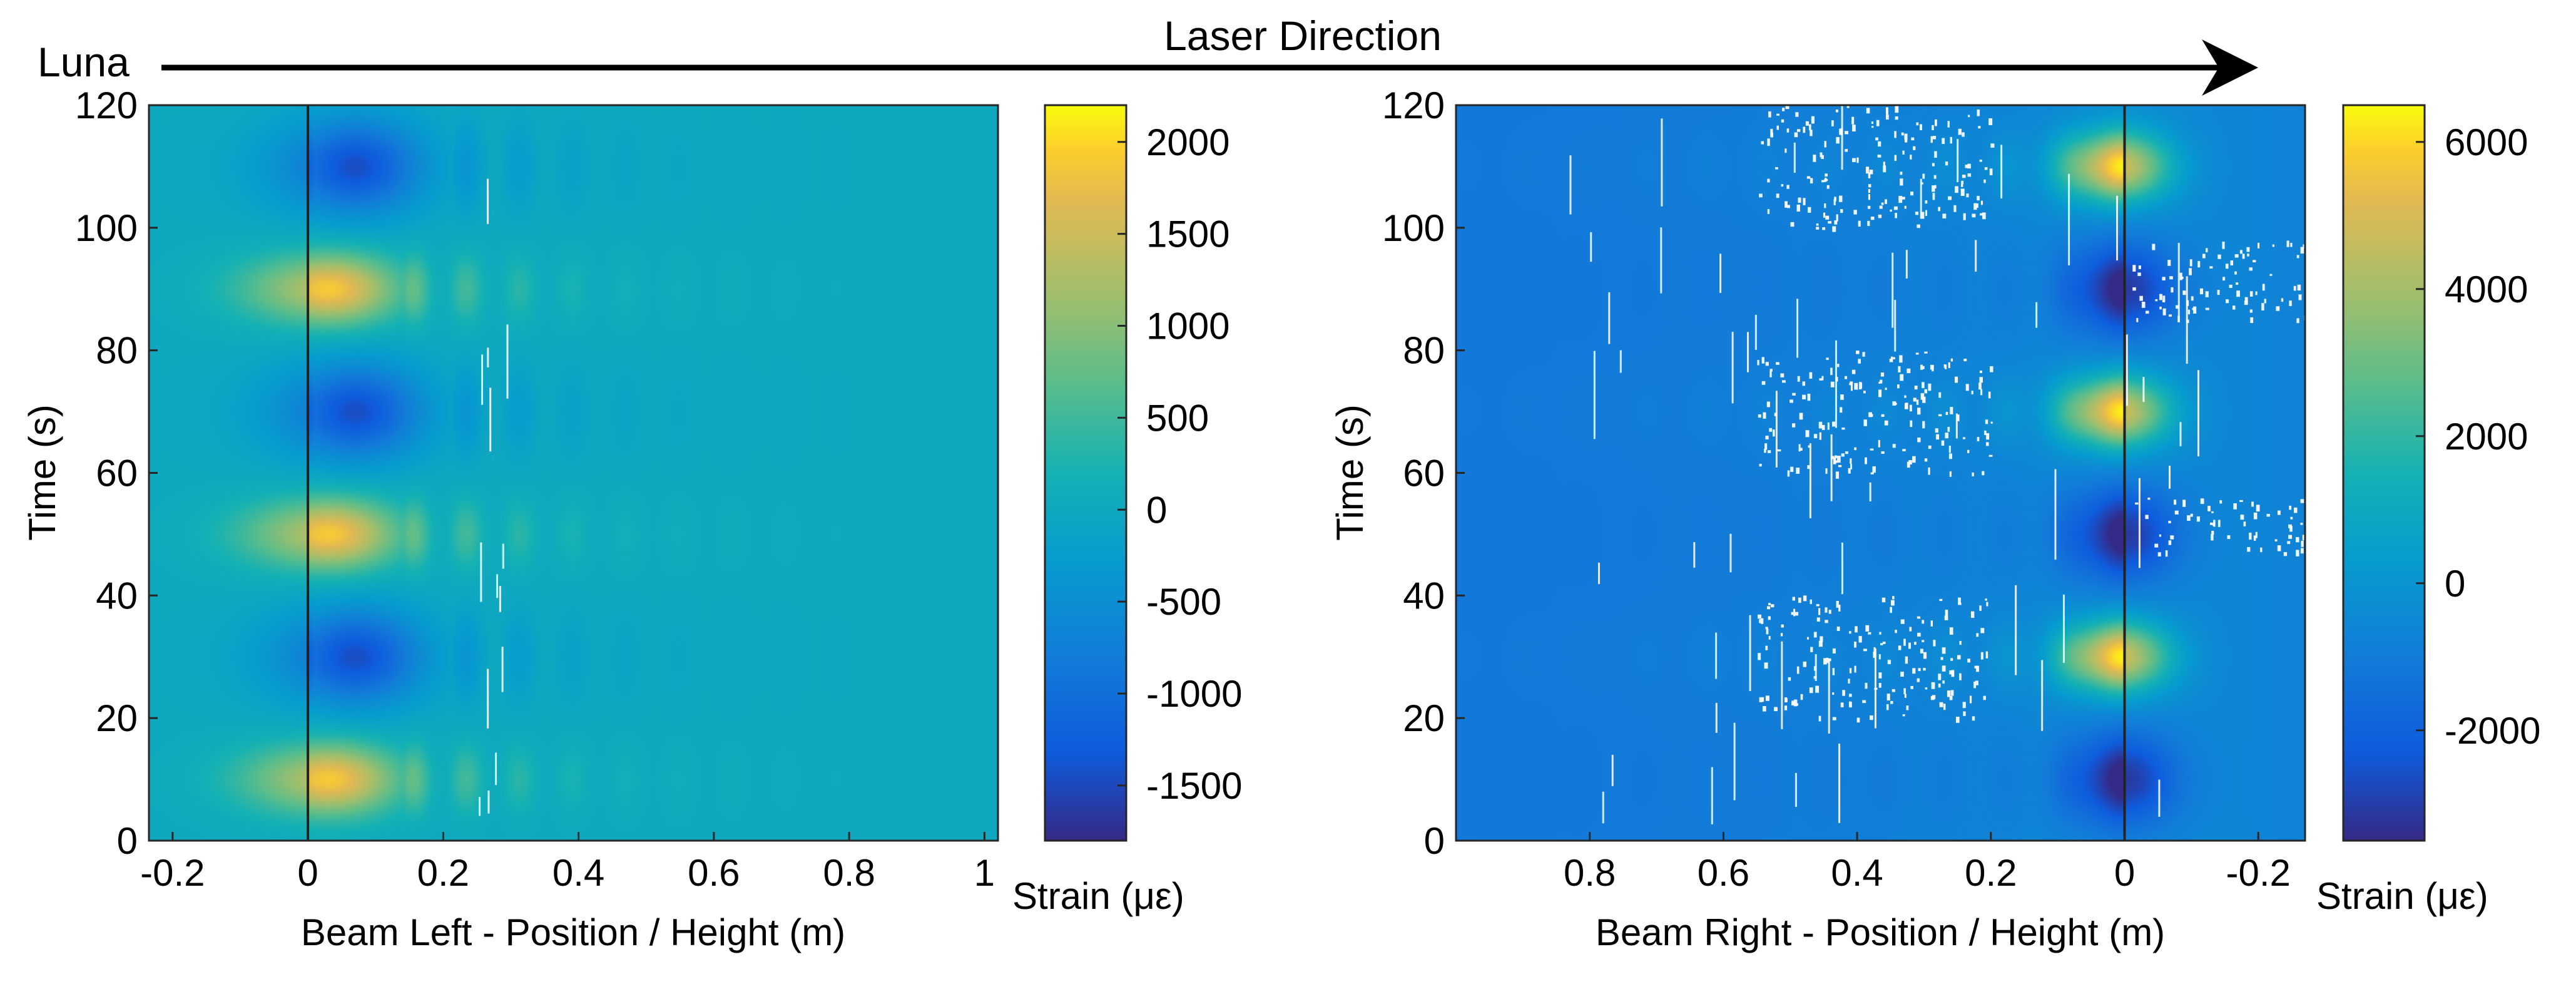 The image size is (2576, 984). Describe the element at coordinates (1590, 873) in the screenshot. I see `beam-right-x-tick-label: 0.8` at that location.